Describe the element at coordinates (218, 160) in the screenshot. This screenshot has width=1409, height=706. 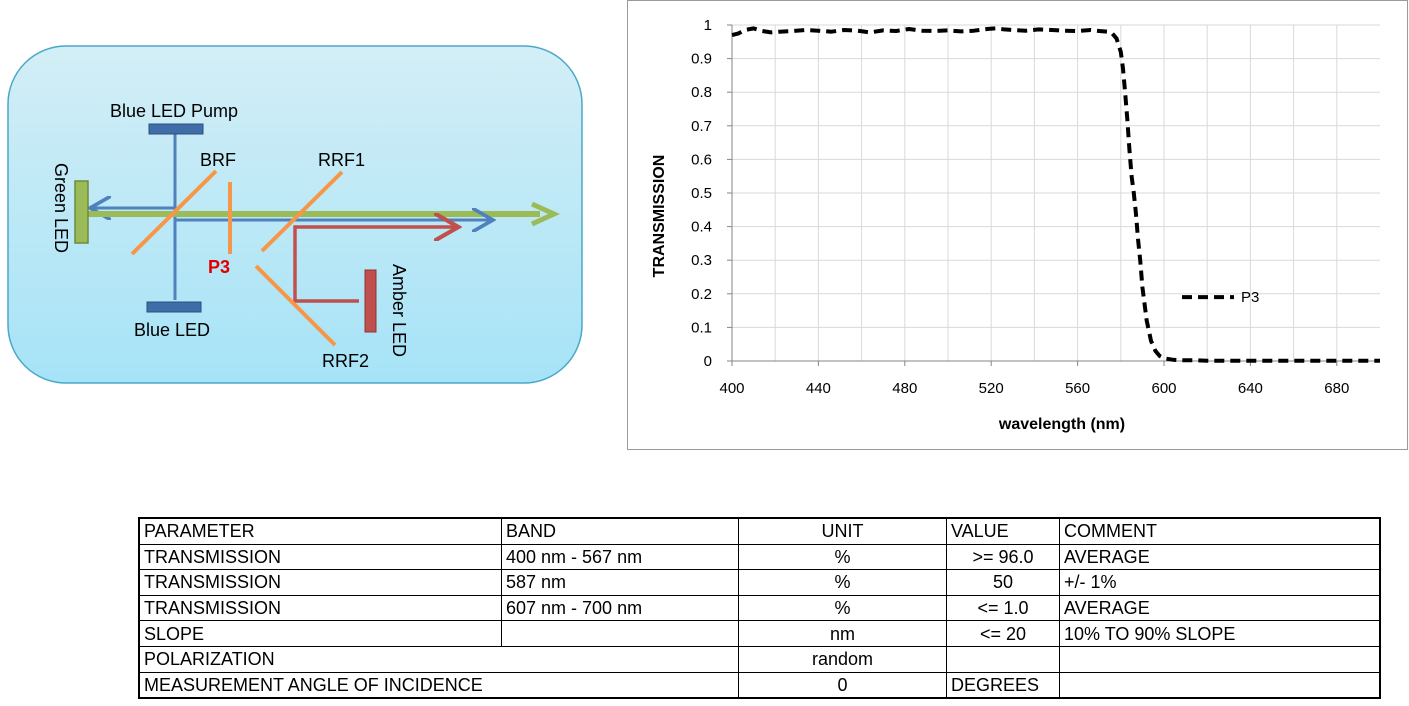
I see `label-brf: BRF` at that location.